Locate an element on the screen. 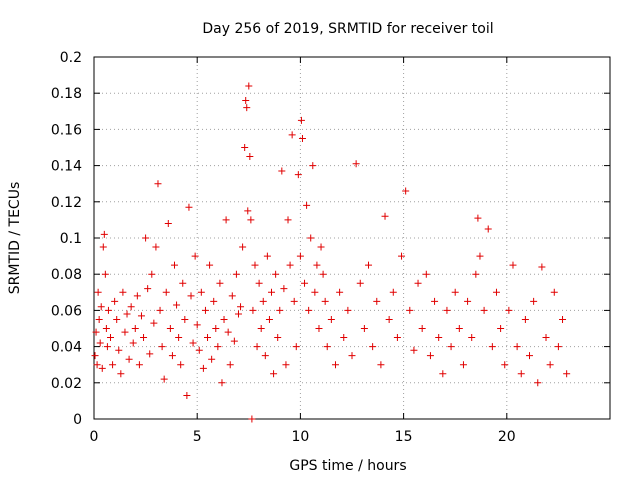  y-tick-label: 0.2 is located at coordinates (71, 58).